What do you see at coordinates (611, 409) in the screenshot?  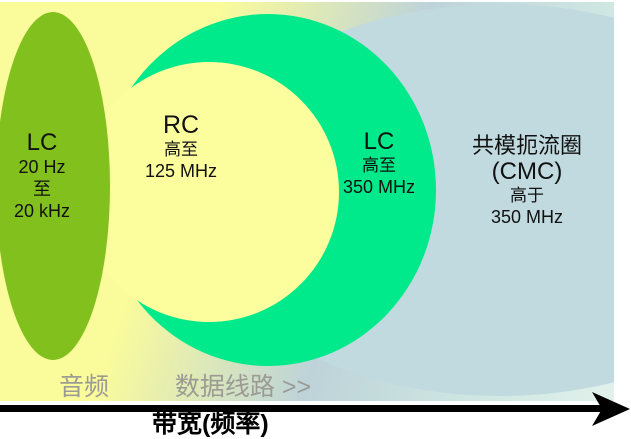 I see `arrow-right-icon` at bounding box center [611, 409].